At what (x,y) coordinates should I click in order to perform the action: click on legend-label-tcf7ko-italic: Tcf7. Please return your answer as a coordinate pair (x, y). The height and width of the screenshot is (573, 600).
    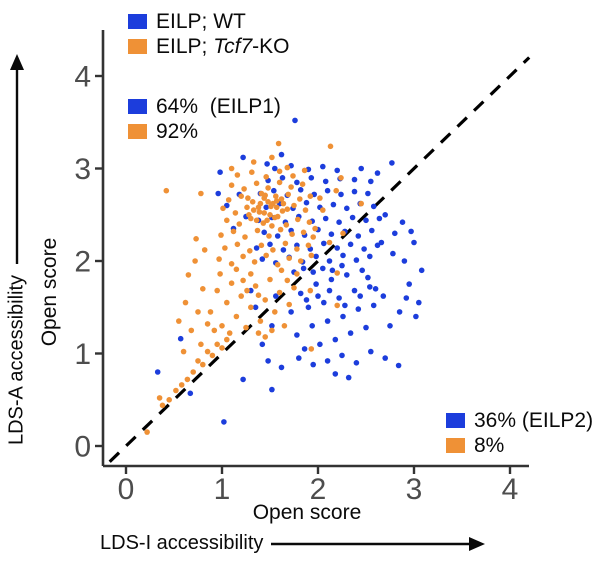
    Looking at the image, I should click on (233, 46).